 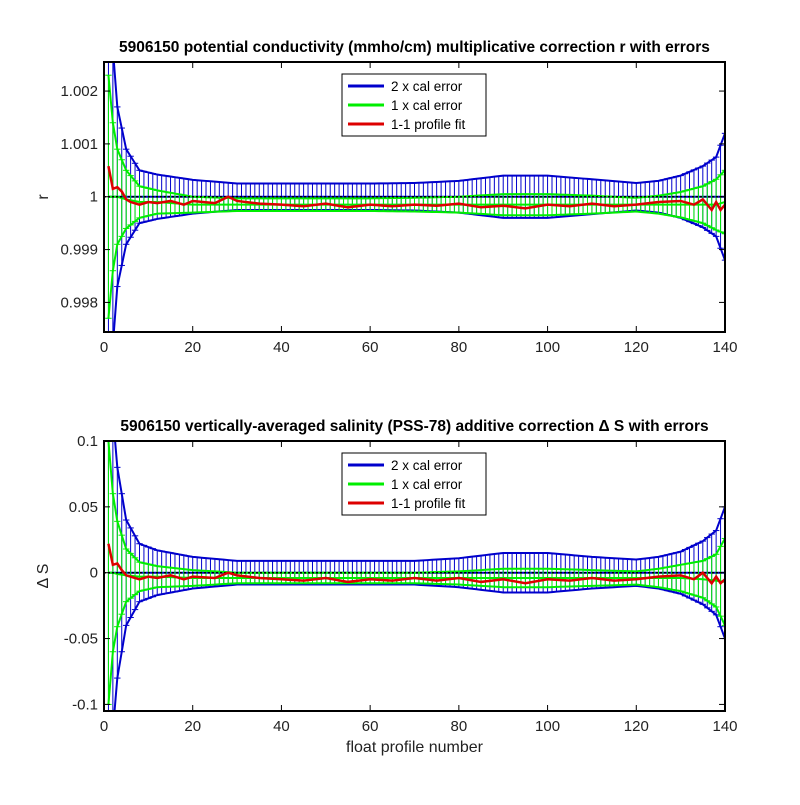 I want to click on y-tick-label: 1.001, so click(x=79, y=144).